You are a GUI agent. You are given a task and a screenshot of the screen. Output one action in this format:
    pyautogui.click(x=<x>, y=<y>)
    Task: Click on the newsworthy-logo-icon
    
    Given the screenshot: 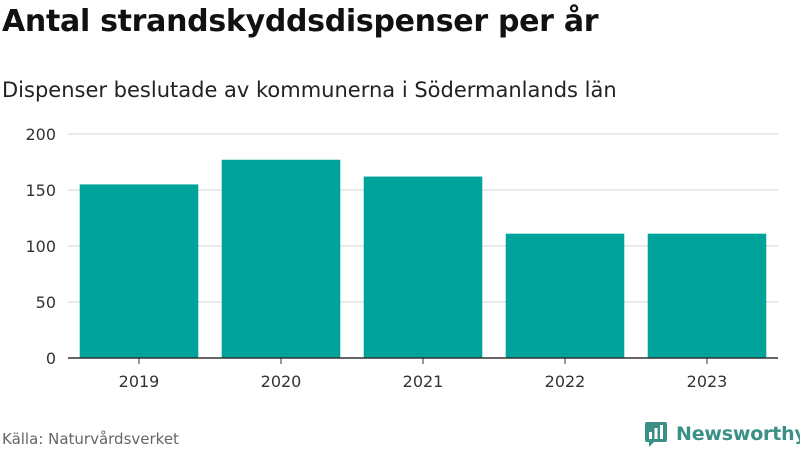 What is the action you would take?
    pyautogui.click(x=656, y=434)
    